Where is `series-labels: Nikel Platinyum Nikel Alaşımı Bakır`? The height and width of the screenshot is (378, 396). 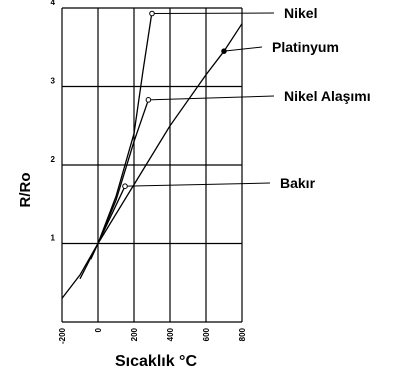 series-labels: Nikel Platinyum Nikel Alaşımı Bakır is located at coordinates (321, 98).